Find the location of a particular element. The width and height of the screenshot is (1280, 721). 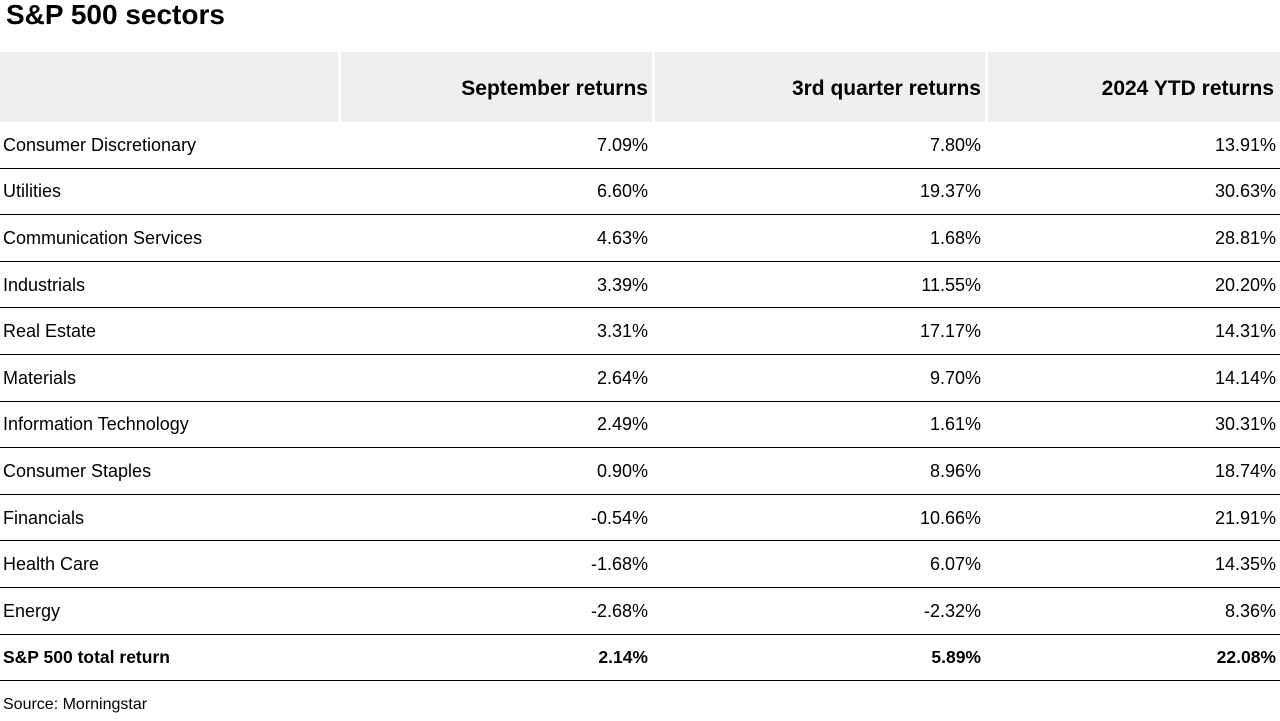

ytd-return-cell: 14.35% is located at coordinates (1132, 564).